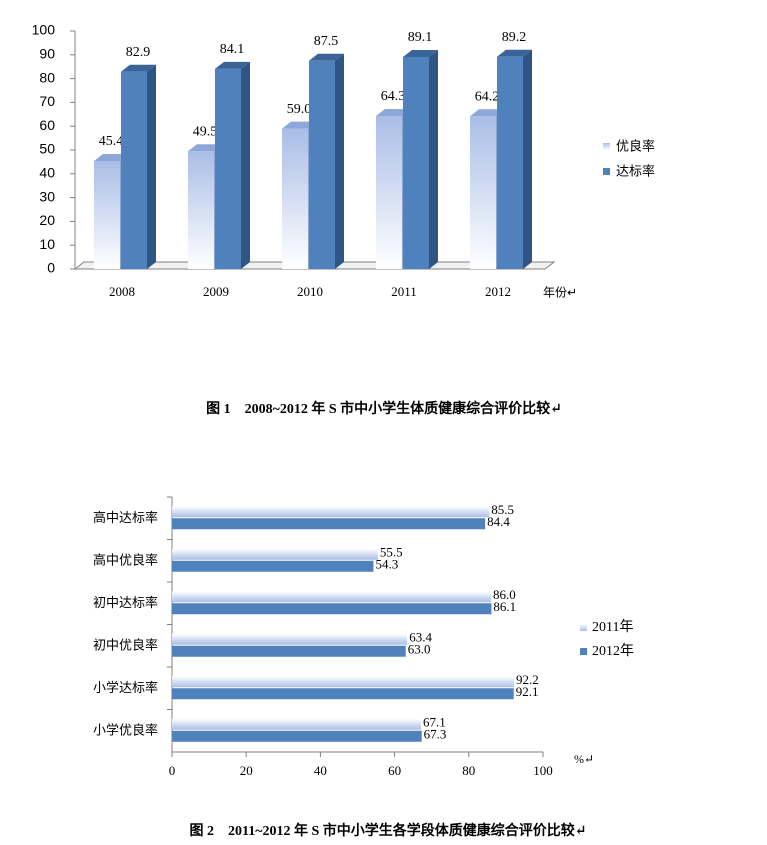 This screenshot has width=767, height=845. What do you see at coordinates (504, 594) in the screenshot?
I see `value-label: 86.0` at bounding box center [504, 594].